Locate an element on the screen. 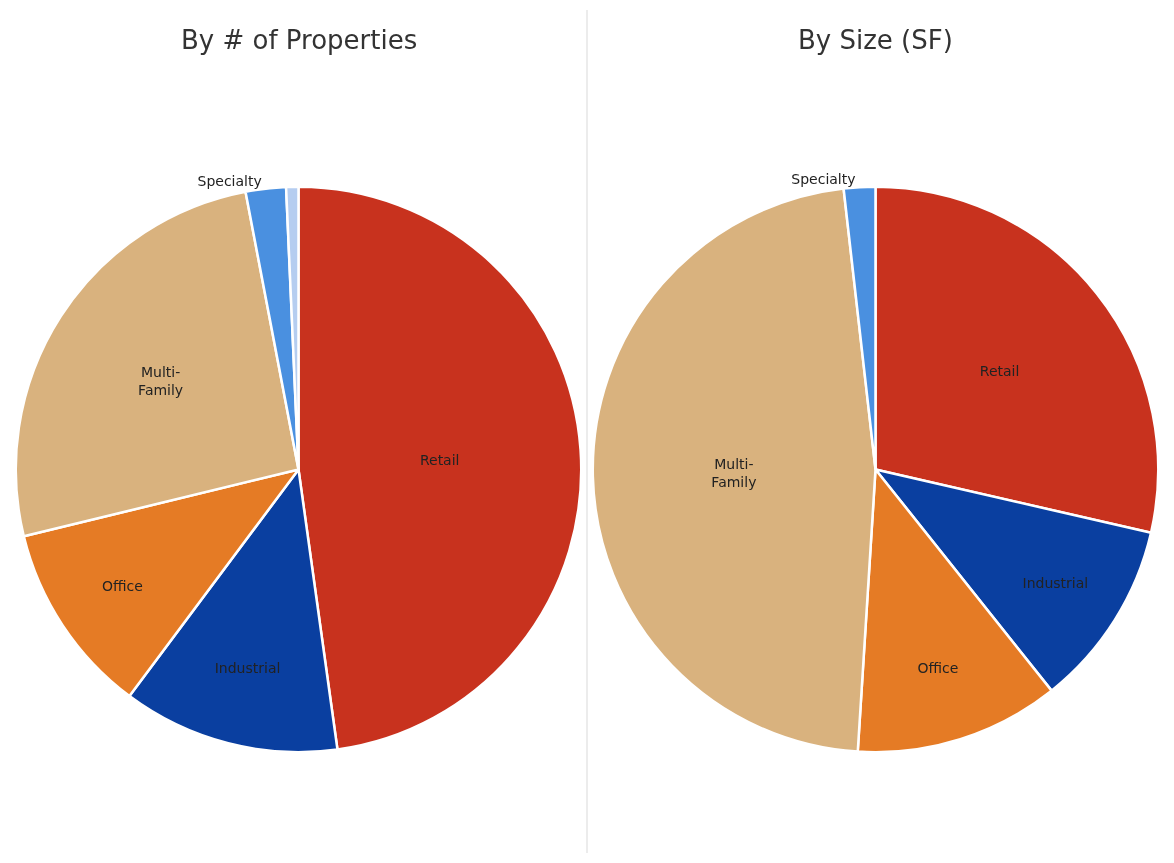 Image resolution: width=1174 pixels, height=863 pixels. chart-title: By # of Properties is located at coordinates (299, 40).